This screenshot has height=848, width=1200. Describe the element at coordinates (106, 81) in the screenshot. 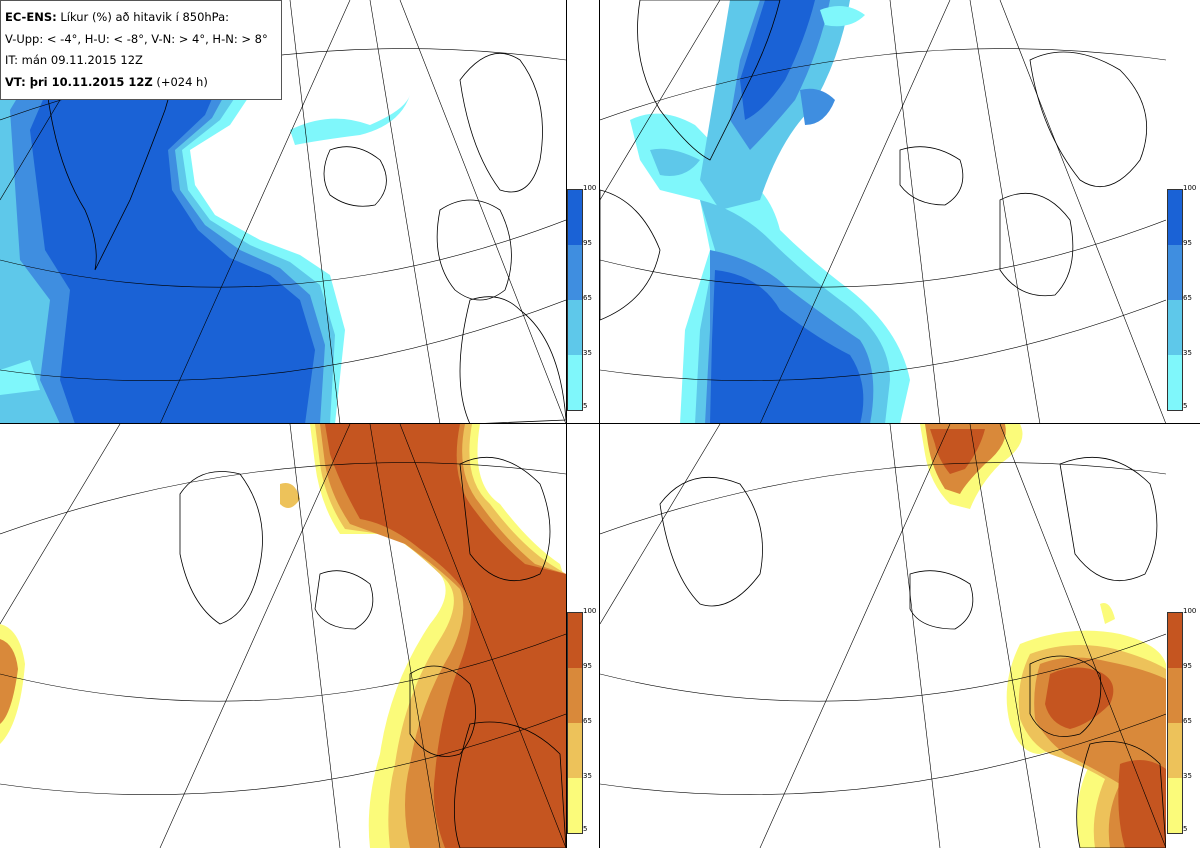

I see `info-valid-time: VT: þri 10.11.2015 12Z (+024 h)` at that location.